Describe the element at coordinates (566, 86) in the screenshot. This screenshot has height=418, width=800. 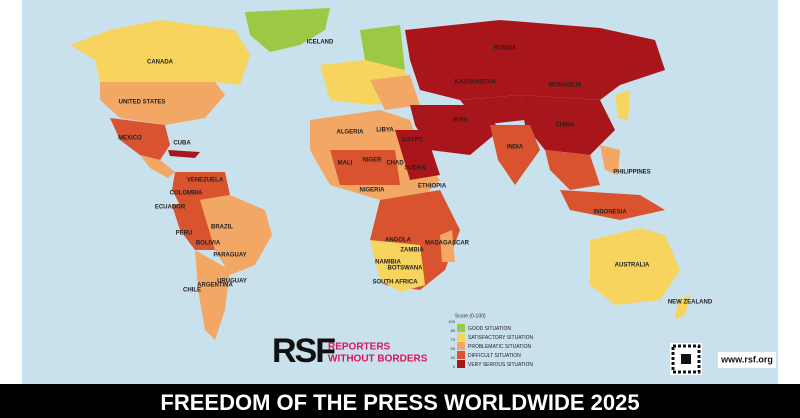
I see `country-label: MONGOLIA` at that location.